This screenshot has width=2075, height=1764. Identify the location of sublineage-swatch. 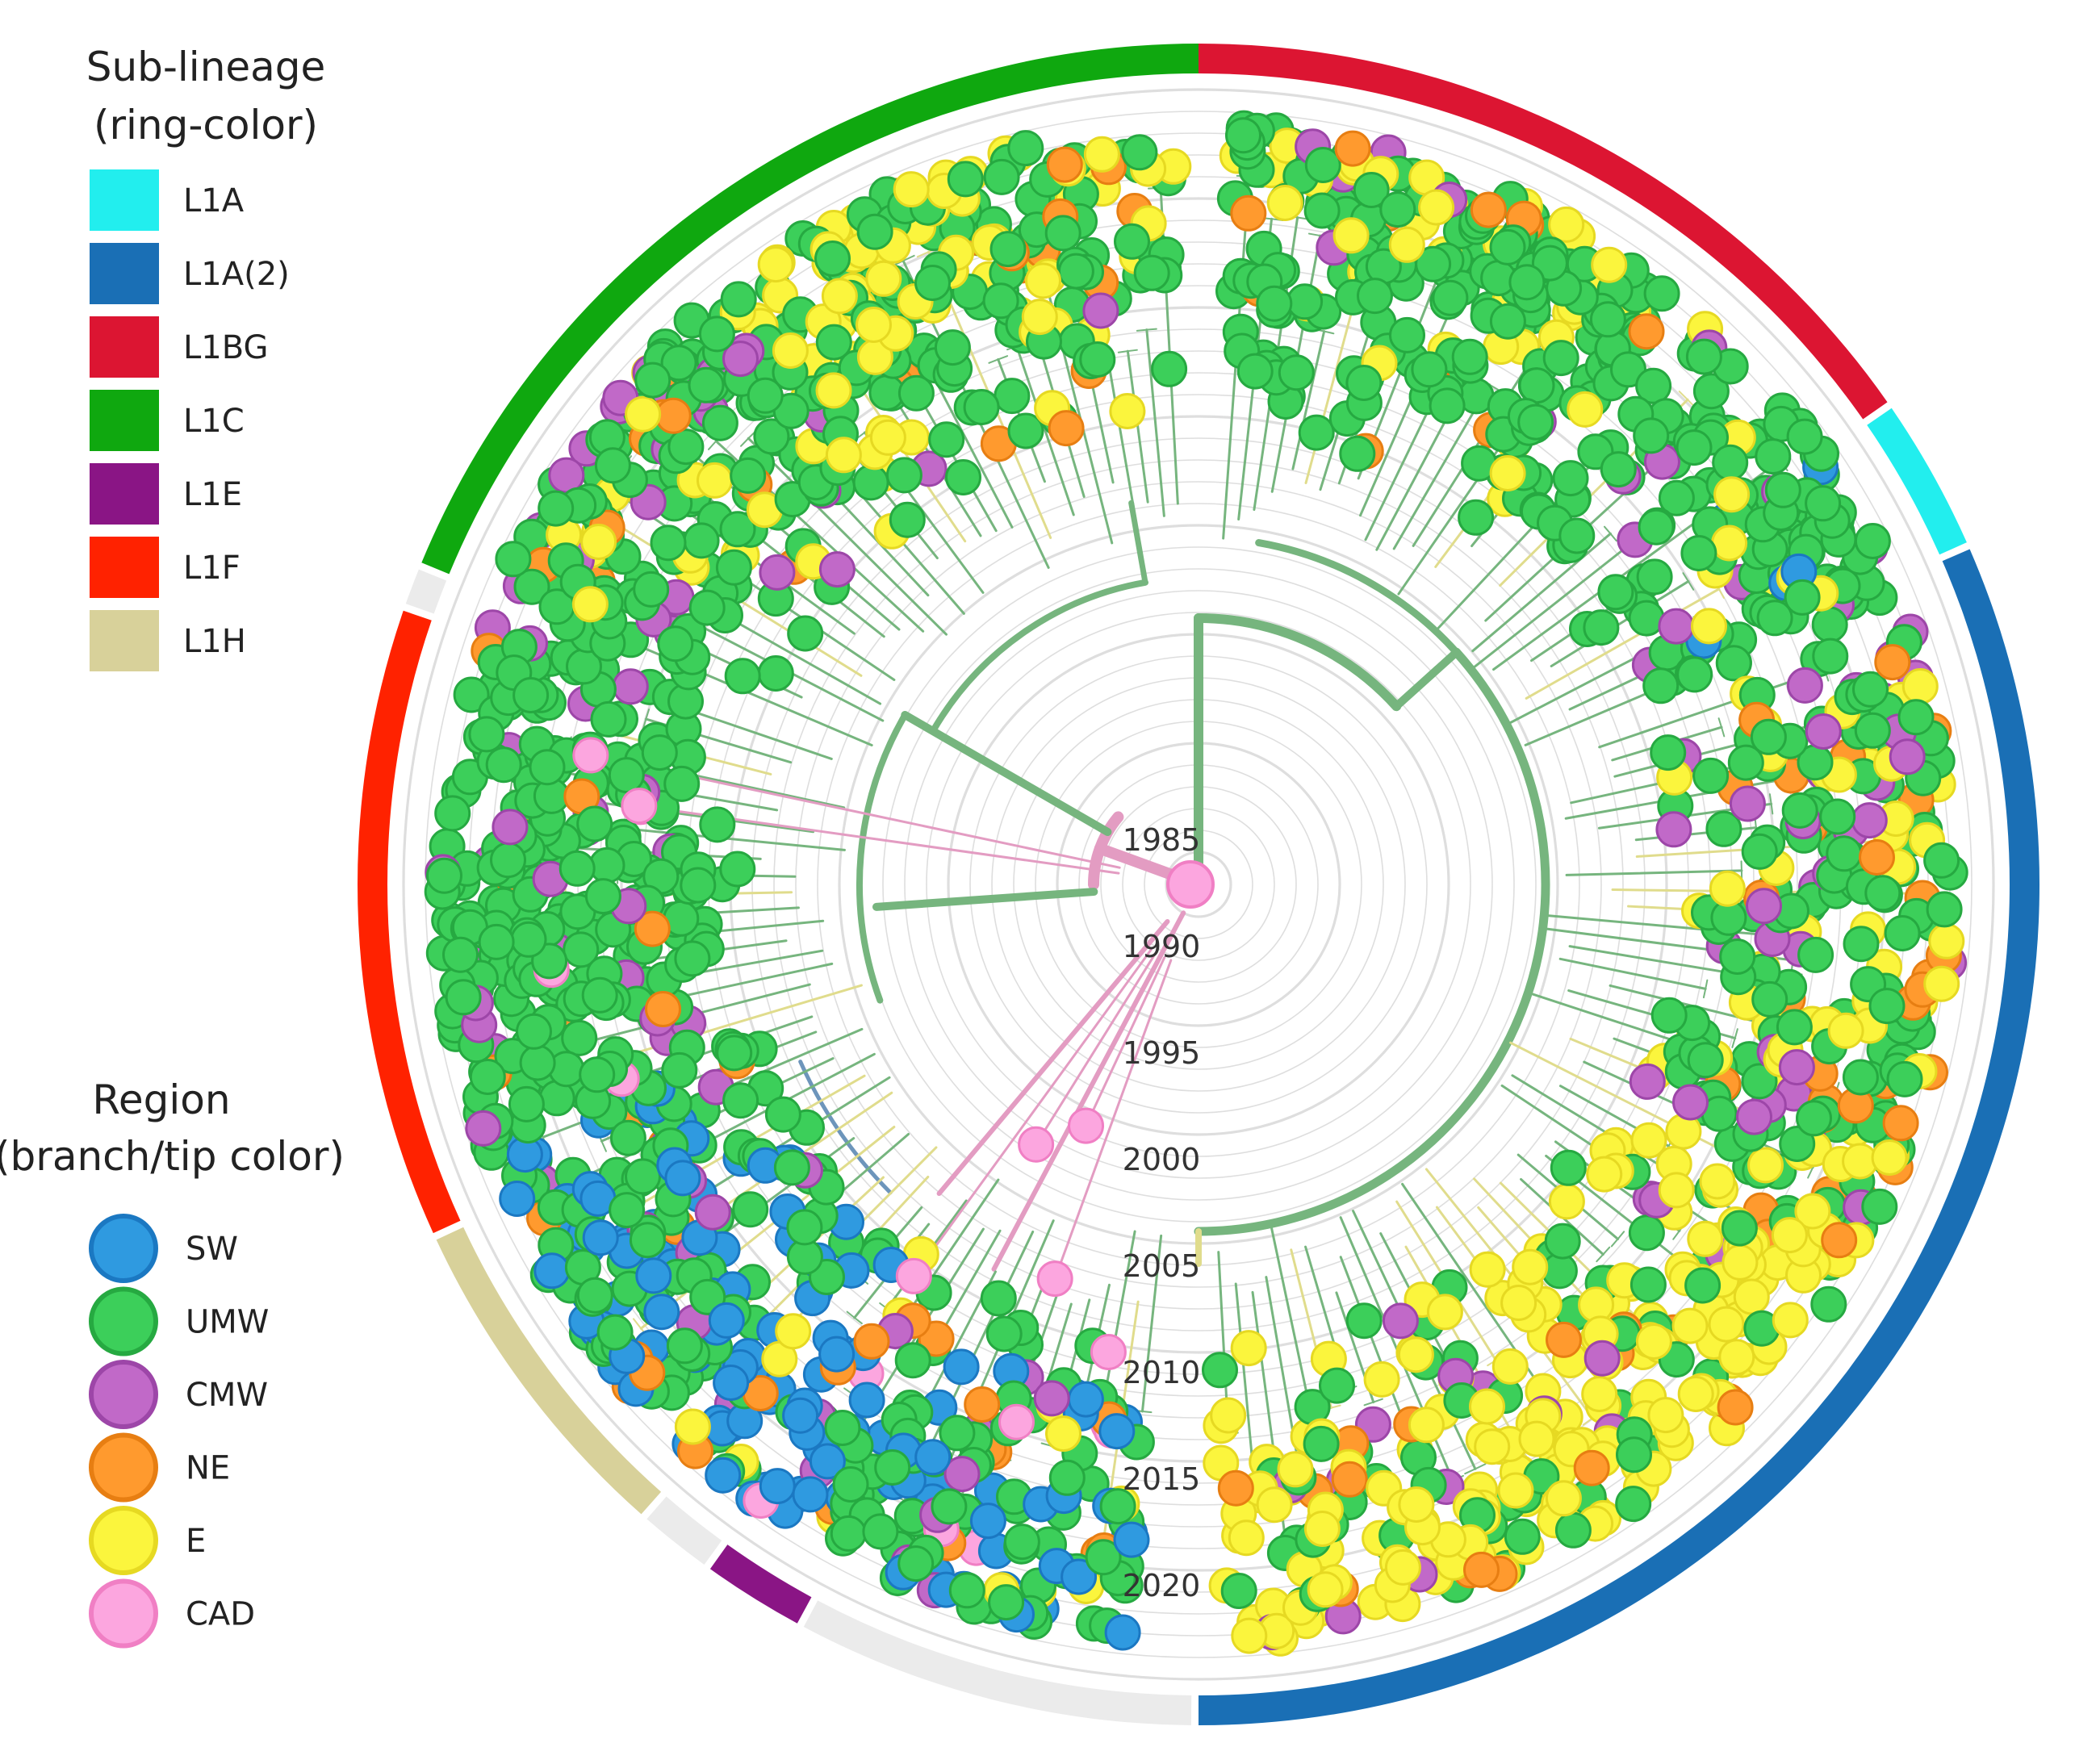
(125, 200).